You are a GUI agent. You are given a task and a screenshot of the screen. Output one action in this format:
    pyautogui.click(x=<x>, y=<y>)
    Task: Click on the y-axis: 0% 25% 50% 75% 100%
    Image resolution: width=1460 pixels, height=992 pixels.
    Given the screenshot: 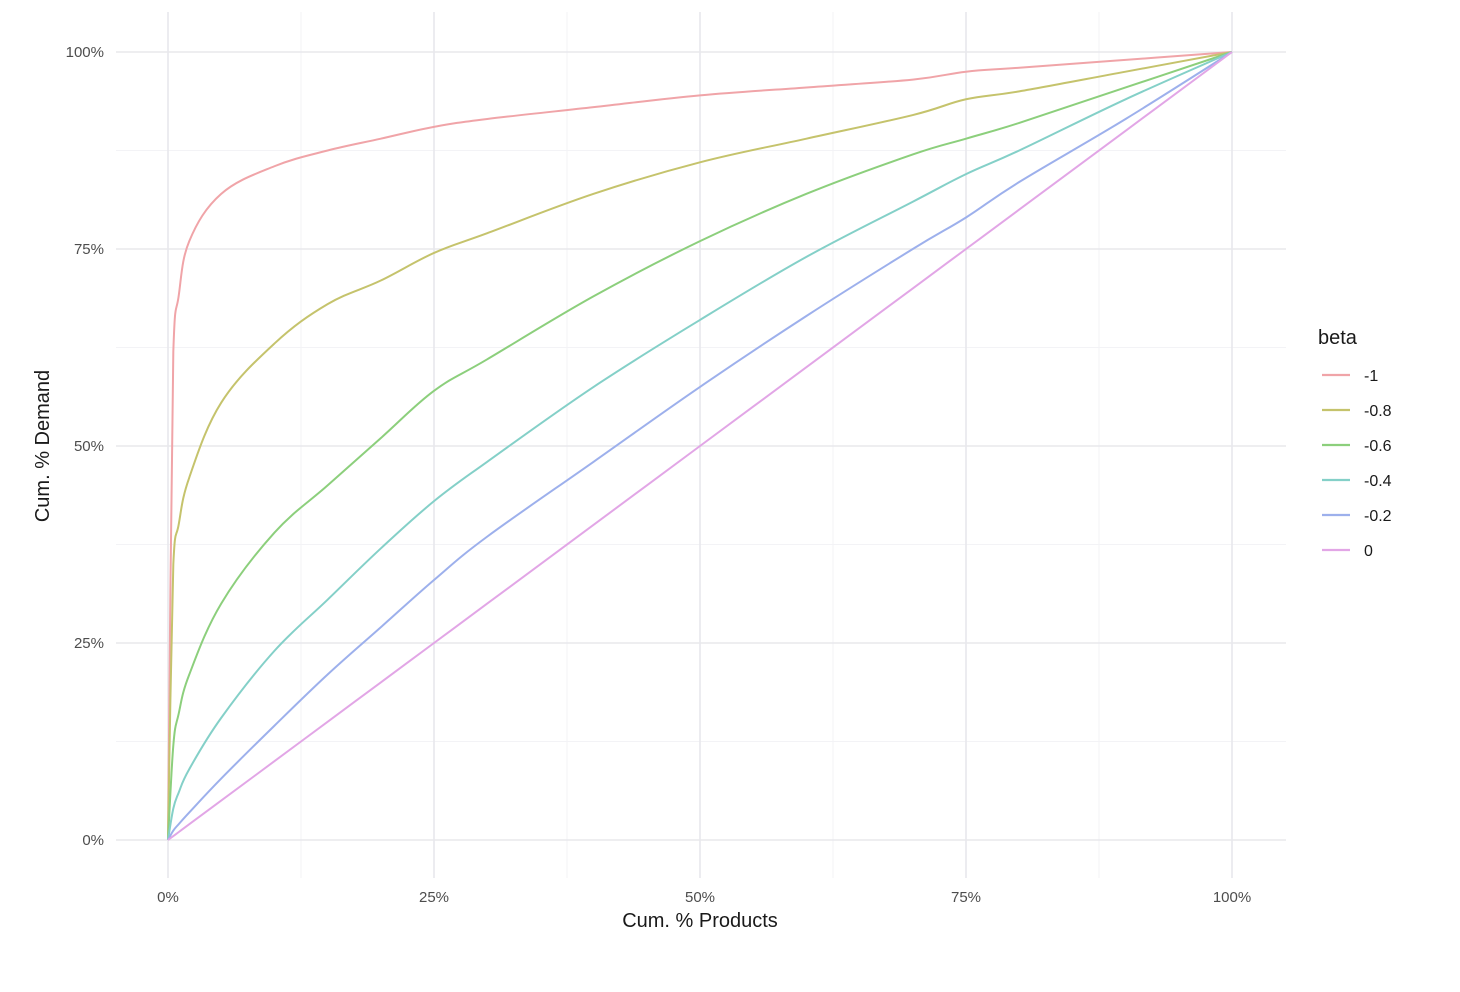 What is the action you would take?
    pyautogui.click(x=85, y=446)
    